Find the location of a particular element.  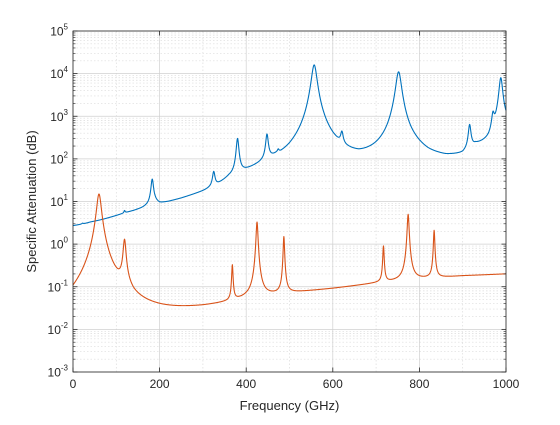

x-tick-label: 0 is located at coordinates (73, 384).